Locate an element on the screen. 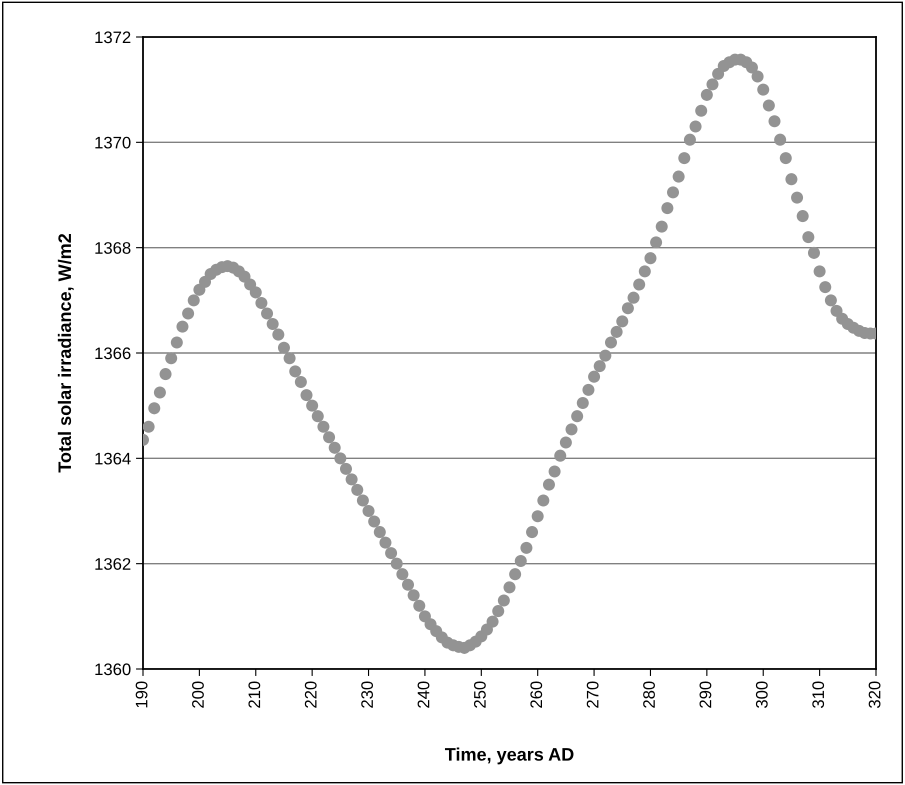 The image size is (905, 785). y-tick-label: 1372 is located at coordinates (112, 37).